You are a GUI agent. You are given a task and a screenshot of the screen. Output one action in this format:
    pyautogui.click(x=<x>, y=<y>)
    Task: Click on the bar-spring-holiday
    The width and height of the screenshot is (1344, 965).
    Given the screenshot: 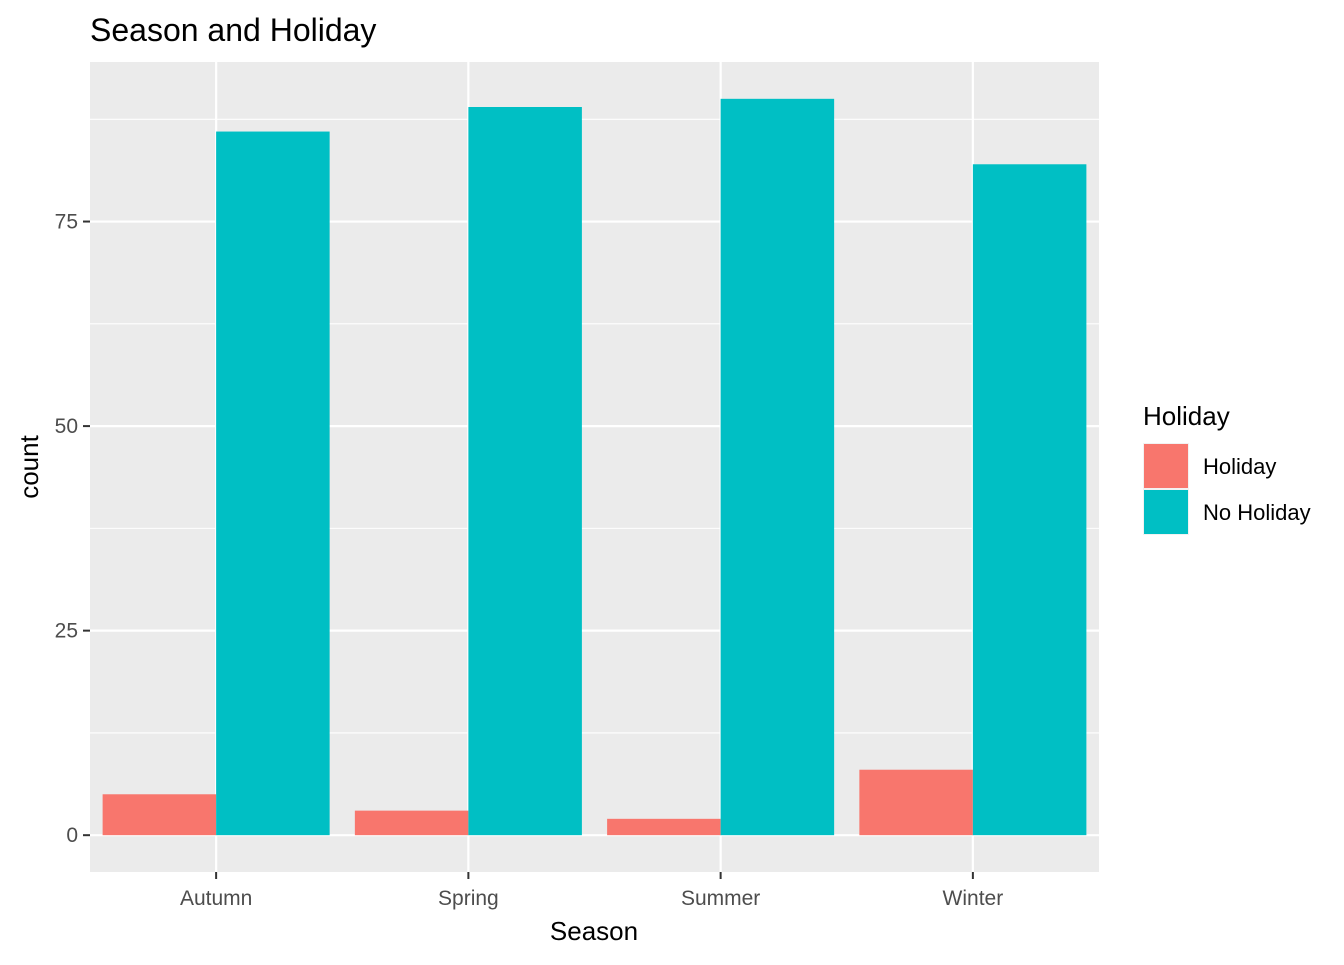 What is the action you would take?
    pyautogui.click(x=411, y=823)
    